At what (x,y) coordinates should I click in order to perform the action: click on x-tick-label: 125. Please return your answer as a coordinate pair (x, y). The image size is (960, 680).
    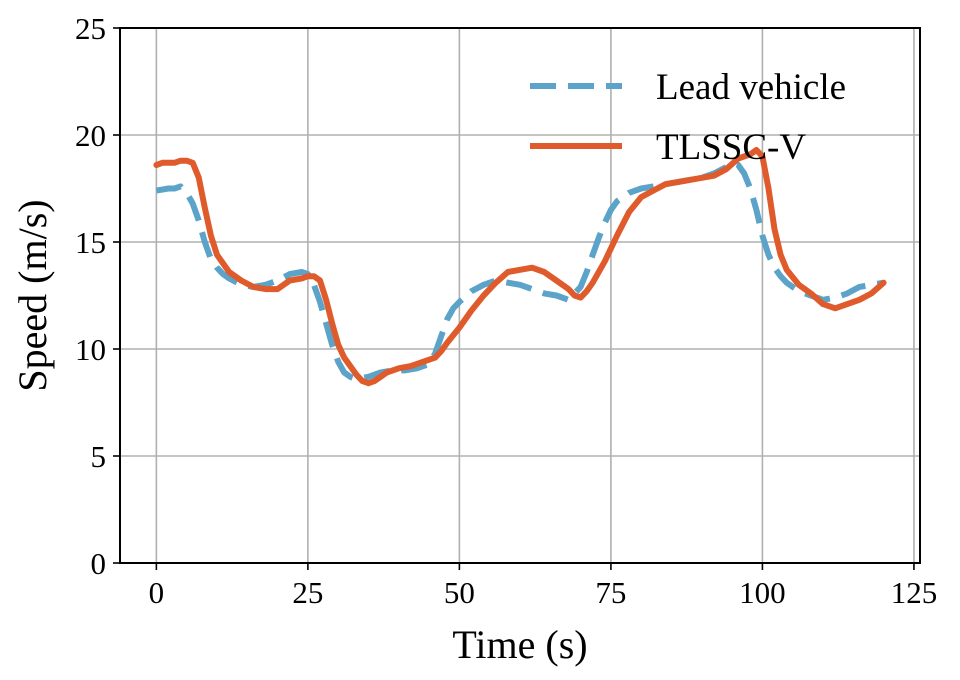
    Looking at the image, I should click on (914, 592).